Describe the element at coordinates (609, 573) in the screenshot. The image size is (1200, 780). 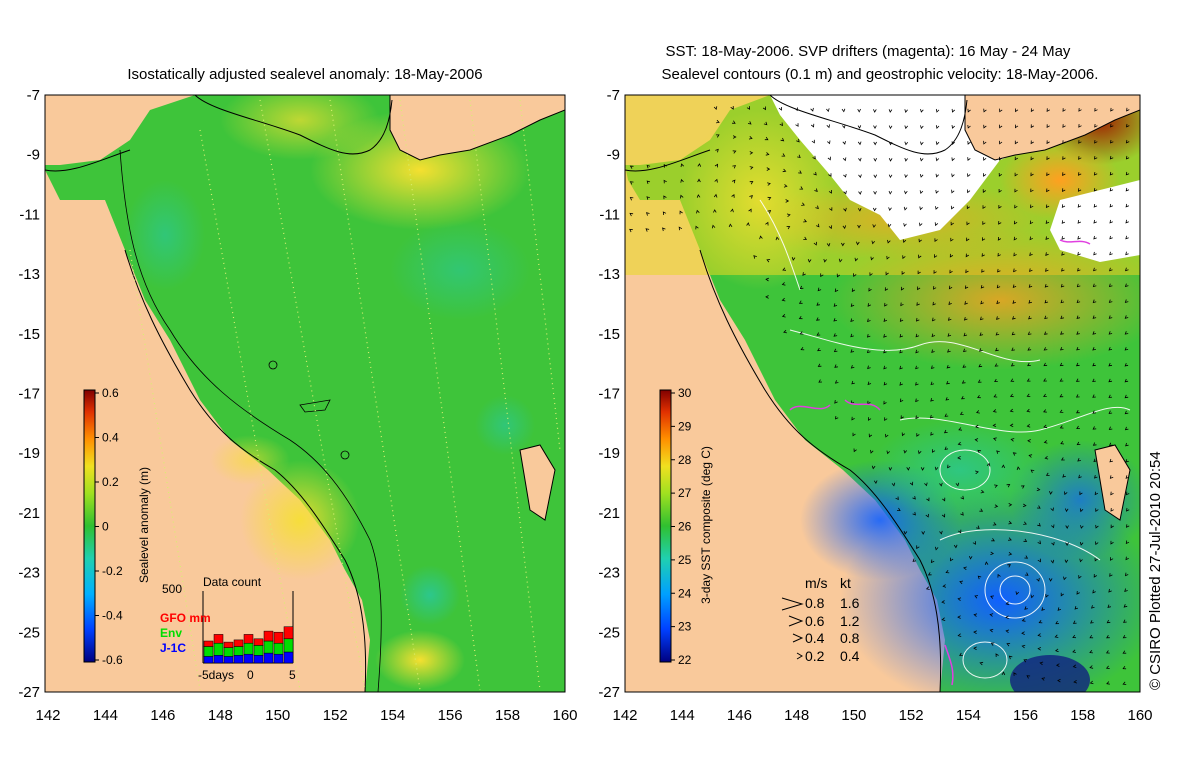
I see `right-lat-label--23: -23` at that location.